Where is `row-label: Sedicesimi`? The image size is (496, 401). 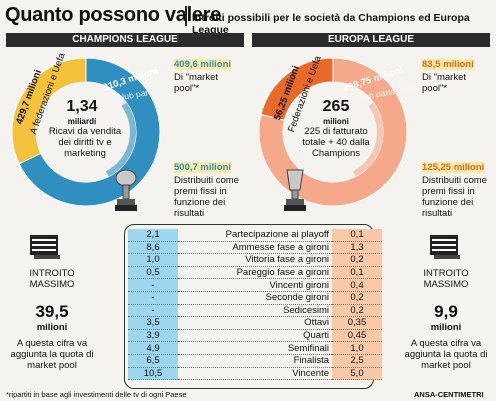 row-label: Sedicesimi is located at coordinates (255, 311).